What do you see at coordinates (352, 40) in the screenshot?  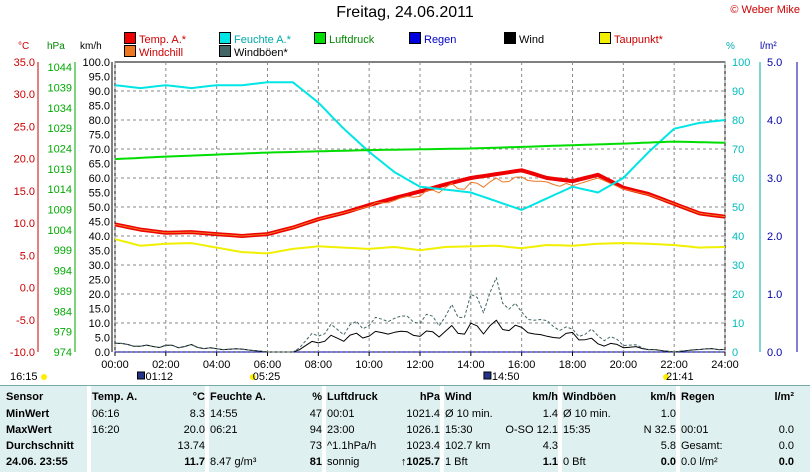 I see `legend-label: Luftdruck` at bounding box center [352, 40].